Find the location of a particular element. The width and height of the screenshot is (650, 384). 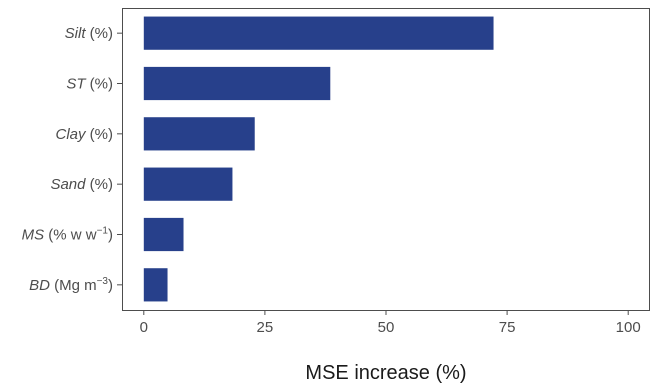

bar-clay is located at coordinates (199, 134).